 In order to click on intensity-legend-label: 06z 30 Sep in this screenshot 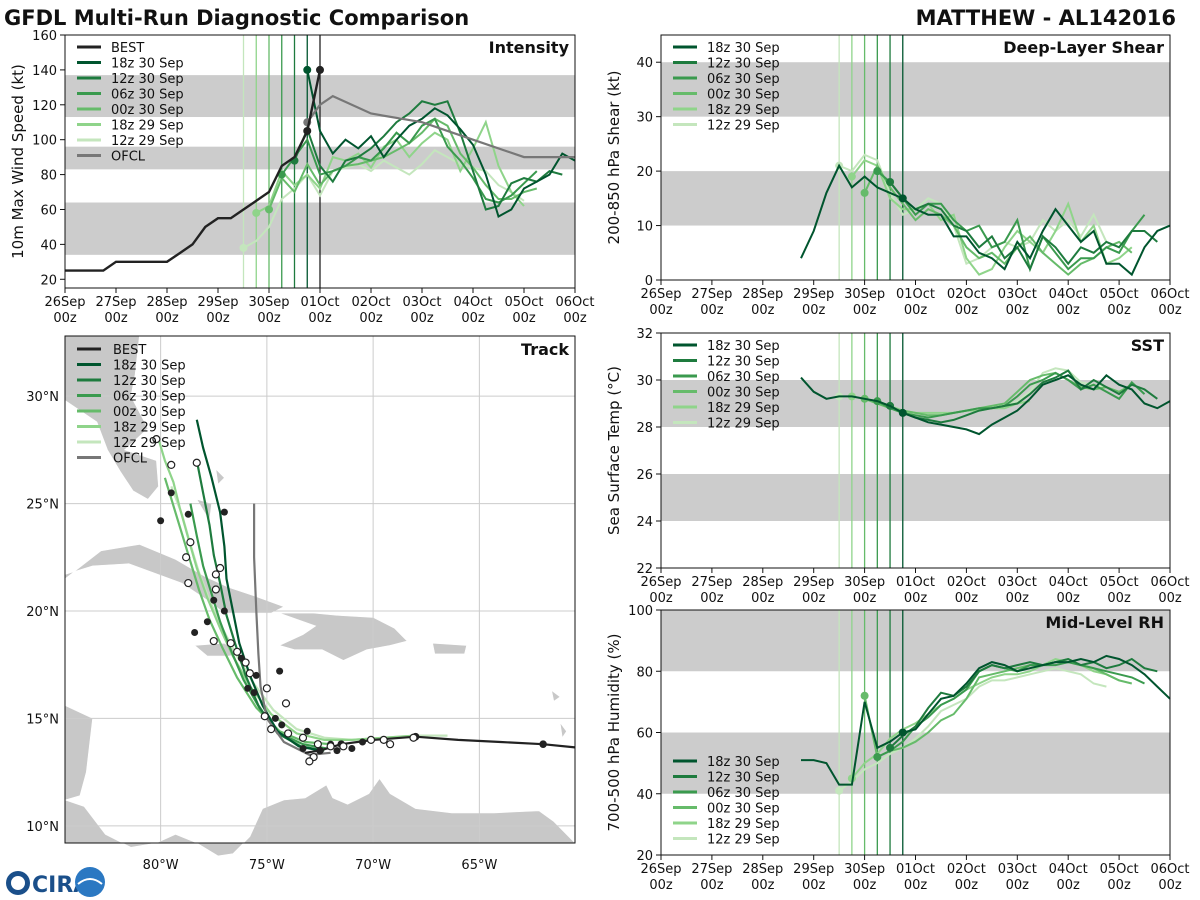, I will do `click(147, 95)`.